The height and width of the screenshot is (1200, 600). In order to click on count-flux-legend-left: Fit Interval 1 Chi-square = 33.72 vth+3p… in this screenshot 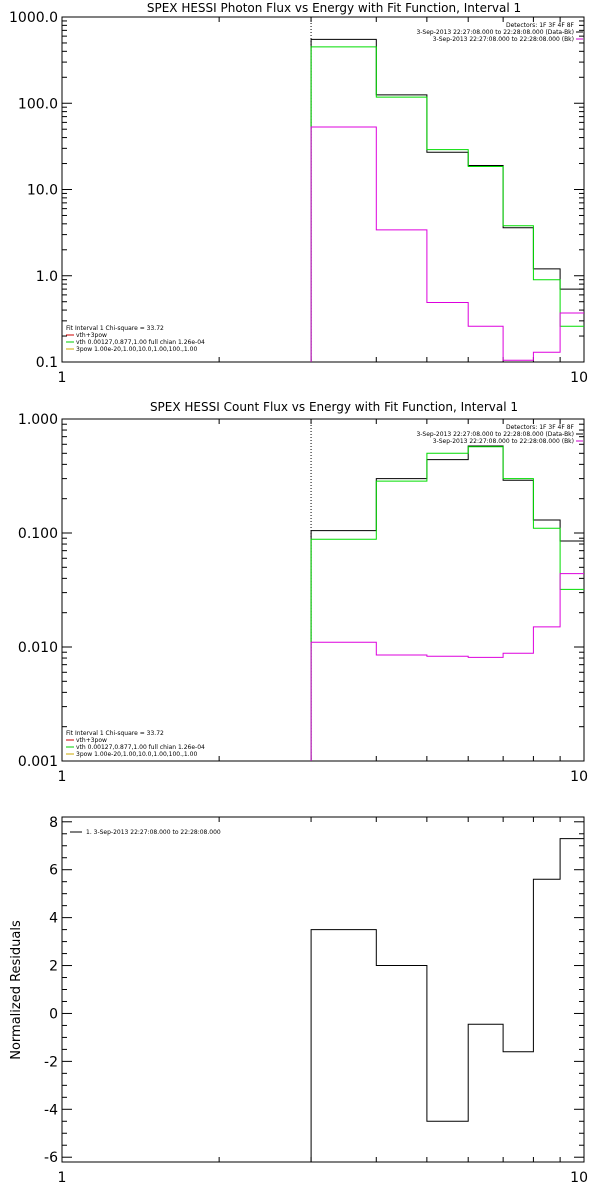, I will do `click(135, 744)`.